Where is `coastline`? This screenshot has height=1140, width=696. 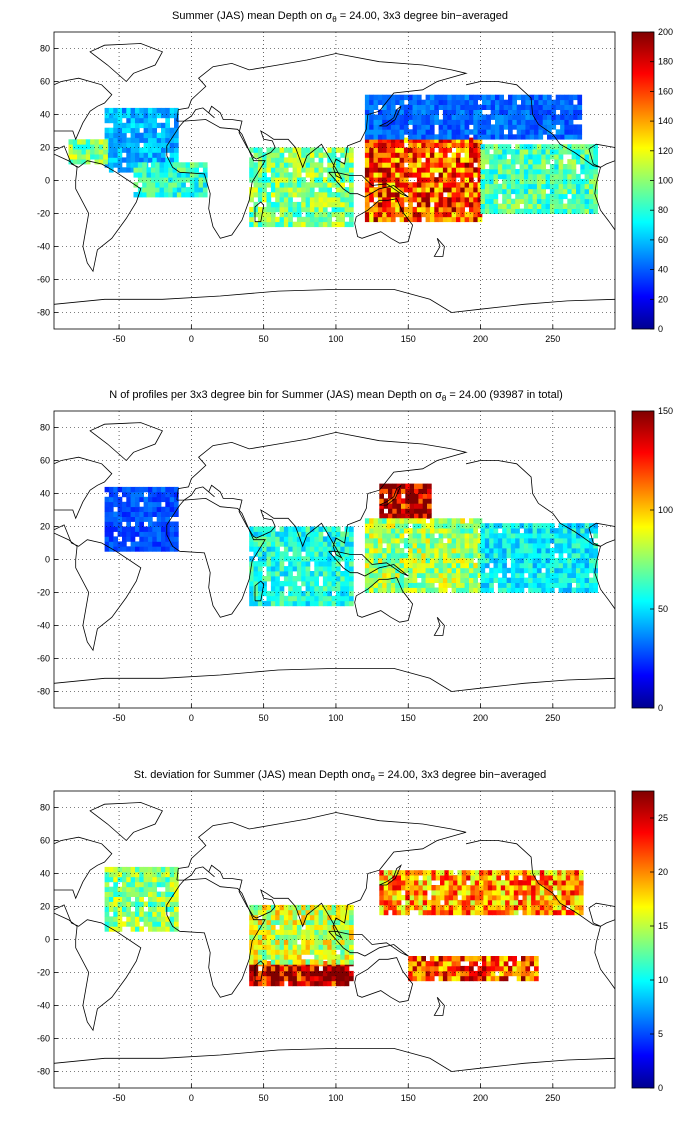
coastline is located at coordinates (334, 301).